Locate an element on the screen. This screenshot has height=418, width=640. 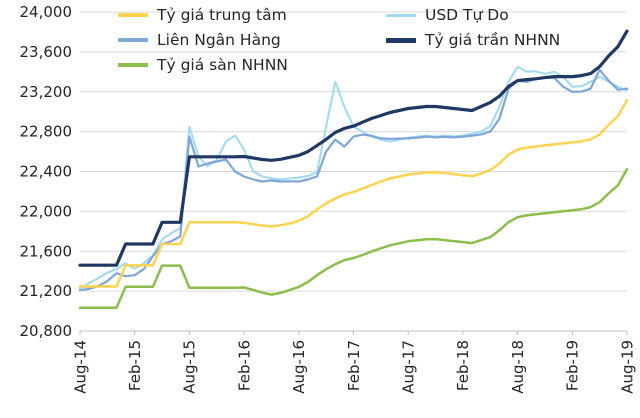
legend-item-interbank: Liên Ngân Hàng is located at coordinates (252, 40).